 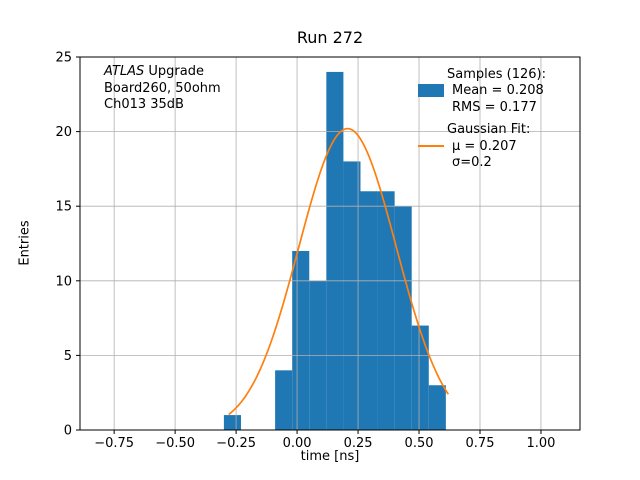 I want to click on legend-mean-row: Mean = 0.208, so click(x=482, y=91).